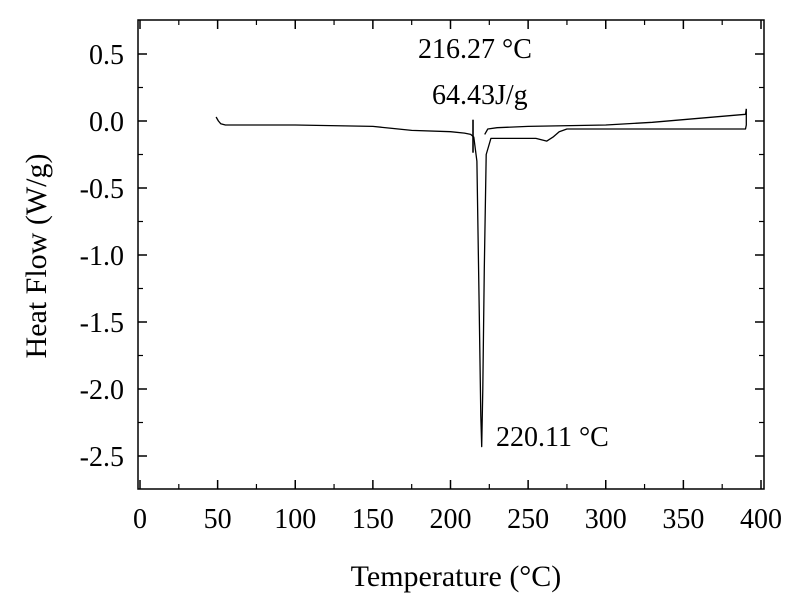  I want to click on x-tick-labels: 0 50 100 150 200 250 300 350 400, so click(457, 519).